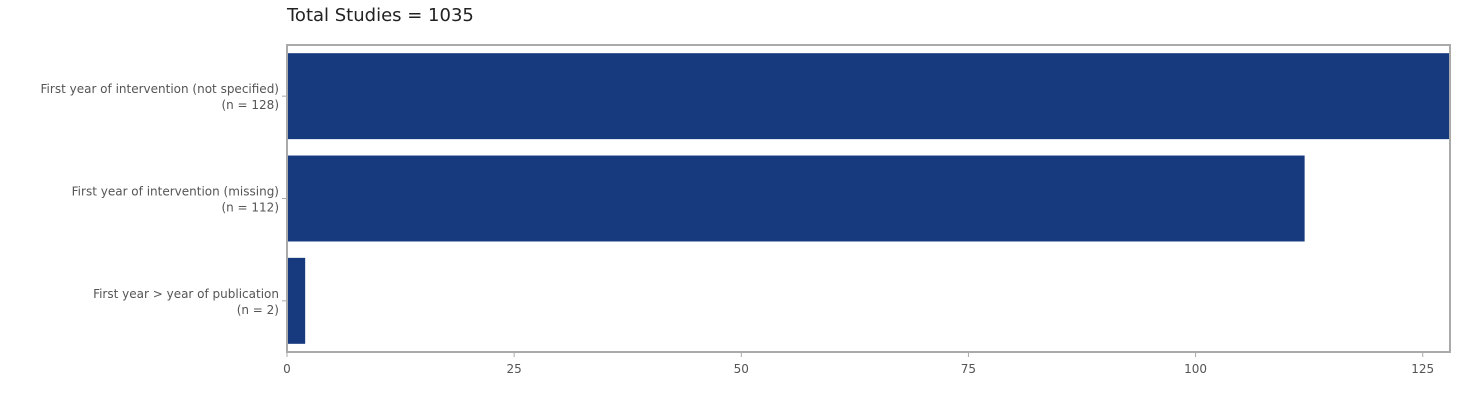  What do you see at coordinates (186, 302) in the screenshot?
I see `y-tick-label: First year > year of publication (n = 2)` at bounding box center [186, 302].